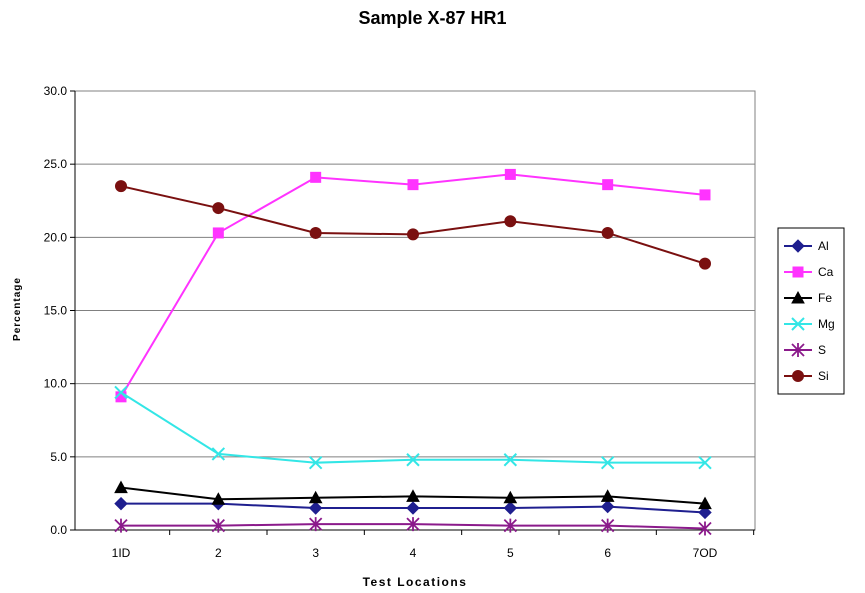 The width and height of the screenshot is (865, 593). What do you see at coordinates (58, 457) in the screenshot?
I see `y-tick-label: 5.0` at bounding box center [58, 457].